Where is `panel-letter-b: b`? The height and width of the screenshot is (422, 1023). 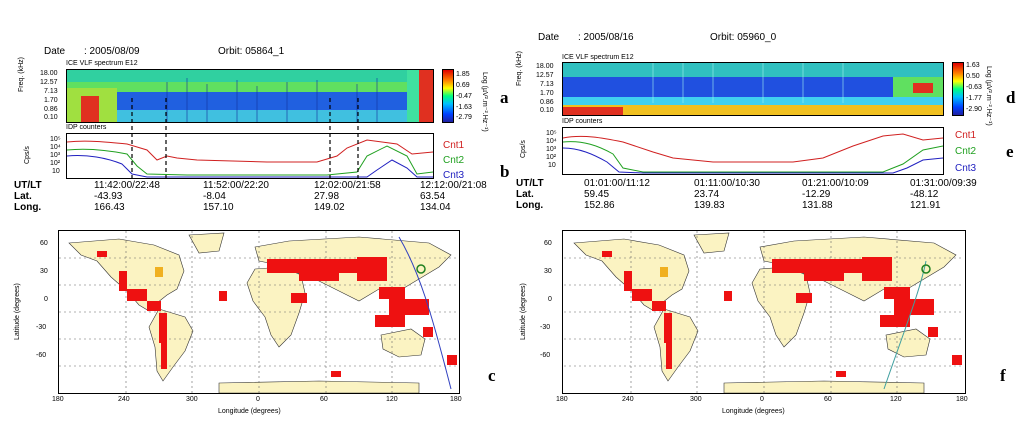
panel-letter-b: b is located at coordinates (505, 171).